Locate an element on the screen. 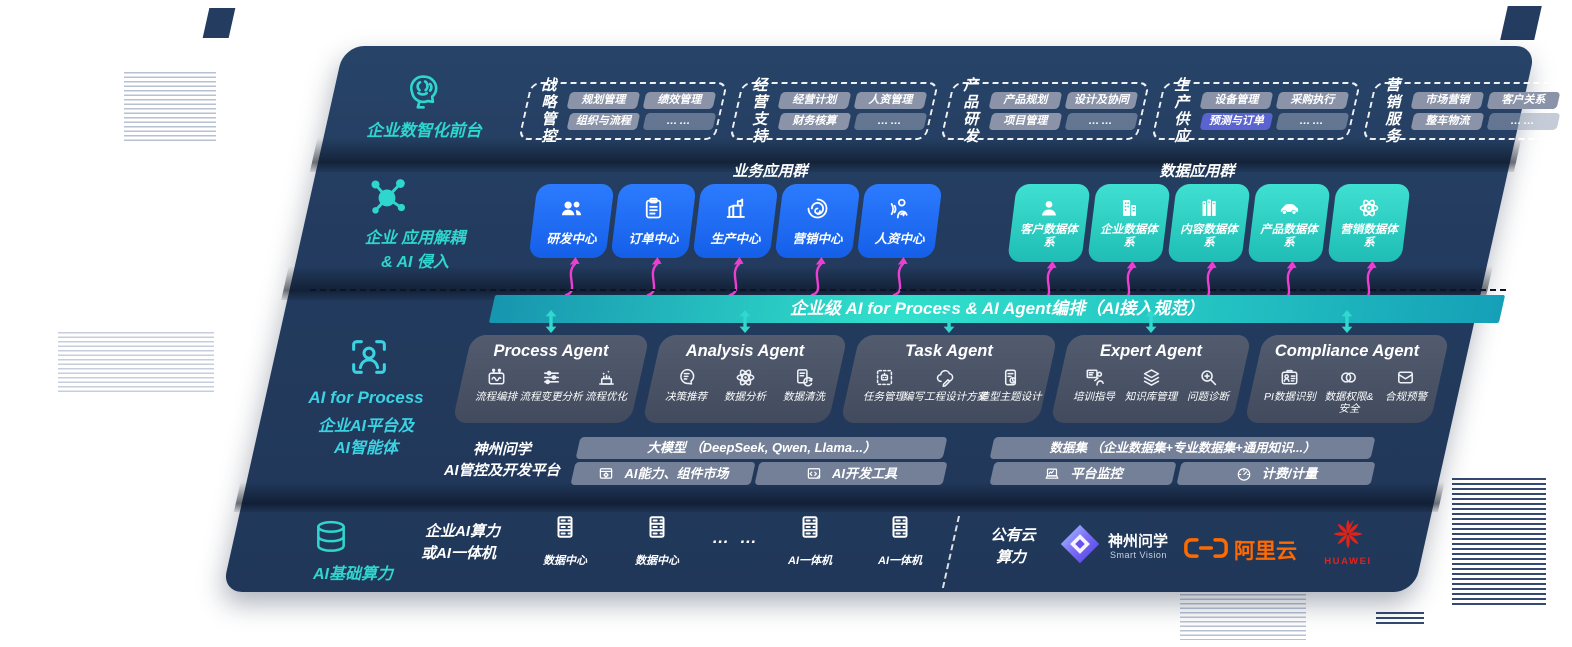 Image resolution: width=1572 pixels, height=647 pixels. agent-capability: 流程编排 is located at coordinates (496, 385).